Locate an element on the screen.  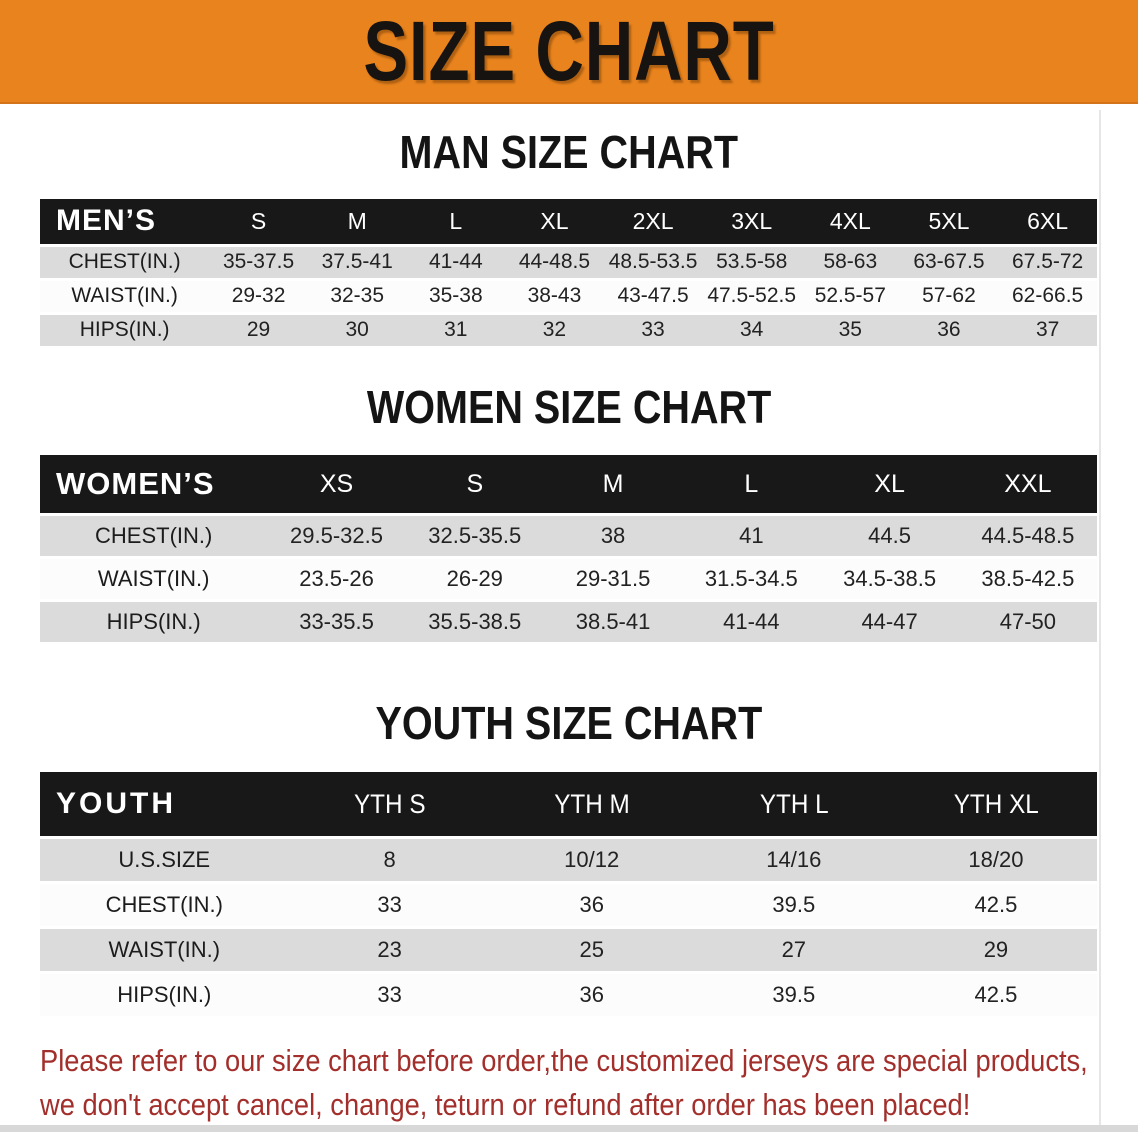
header-row: WOMEN’S XS S M L XL XXL is located at coordinates (568, 484).